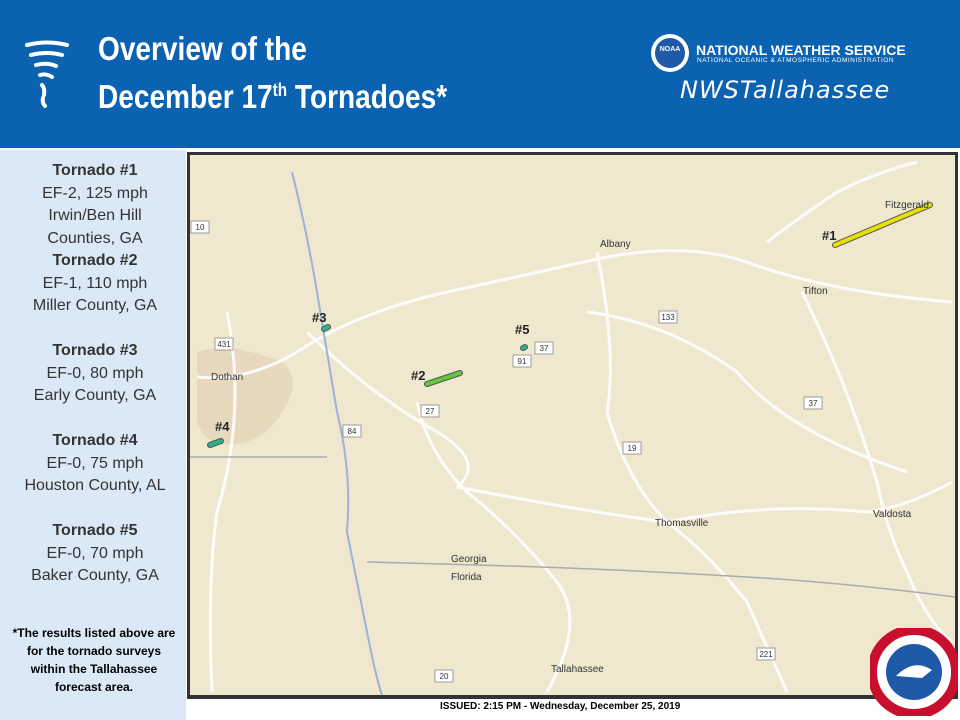 This screenshot has width=960, height=720. I want to click on route-label: 19, so click(632, 448).